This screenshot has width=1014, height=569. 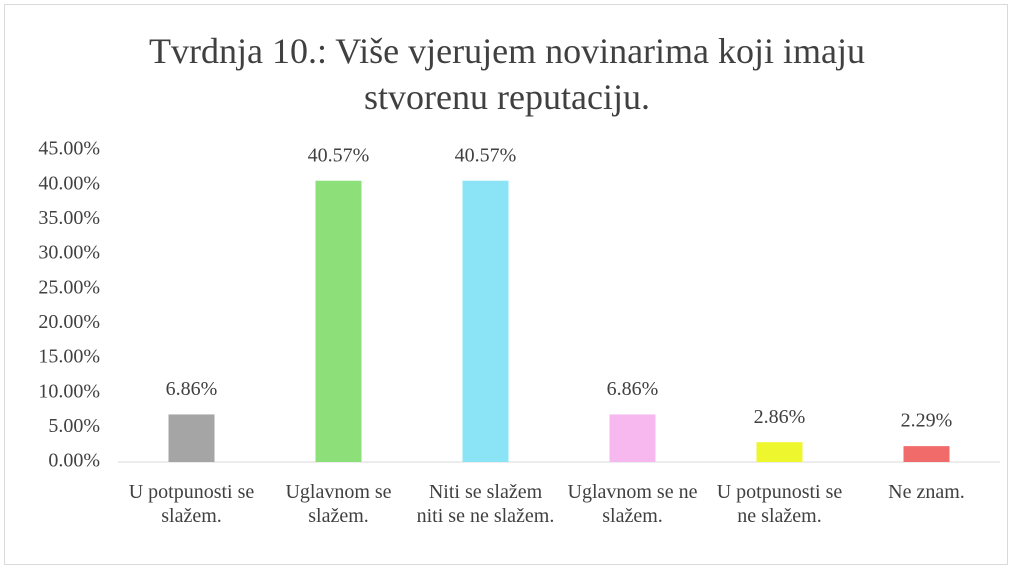 What do you see at coordinates (74, 461) in the screenshot?
I see `y-tick-label: 0.00%` at bounding box center [74, 461].